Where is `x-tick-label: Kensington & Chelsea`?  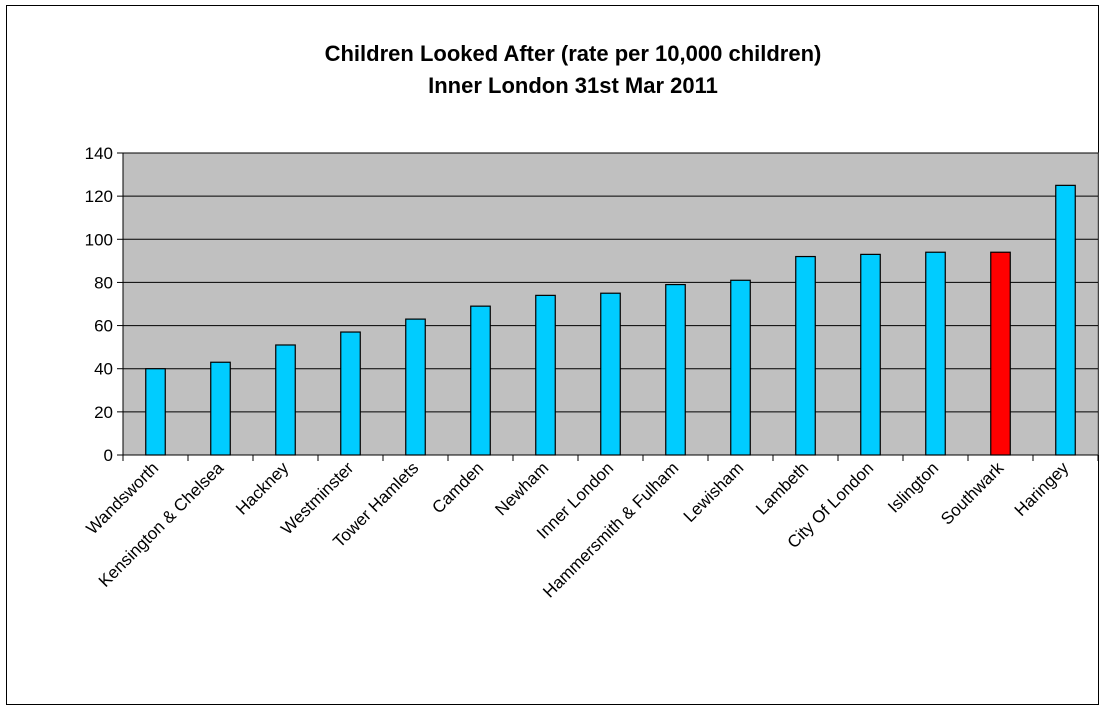 x-tick-label: Kensington & Chelsea is located at coordinates (161, 524).